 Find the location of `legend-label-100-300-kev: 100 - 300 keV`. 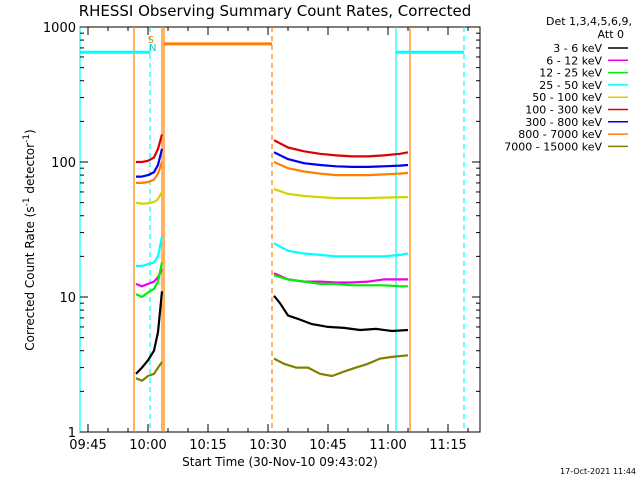

legend-label-100-300-kev: 100 - 300 keV is located at coordinates (563, 110).